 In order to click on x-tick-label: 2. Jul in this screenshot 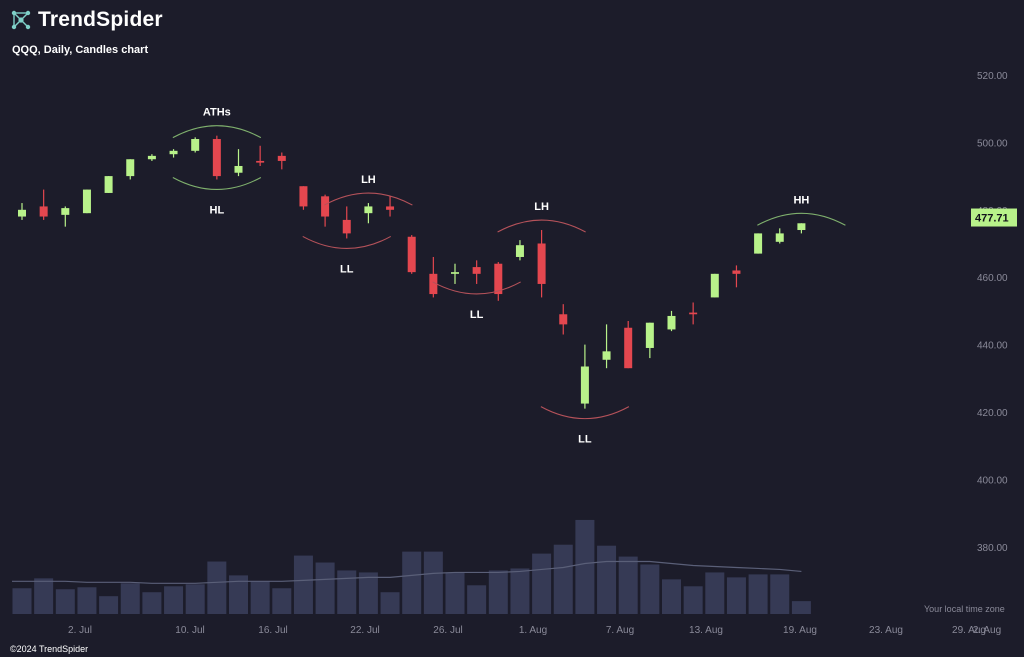, I will do `click(80, 630)`.